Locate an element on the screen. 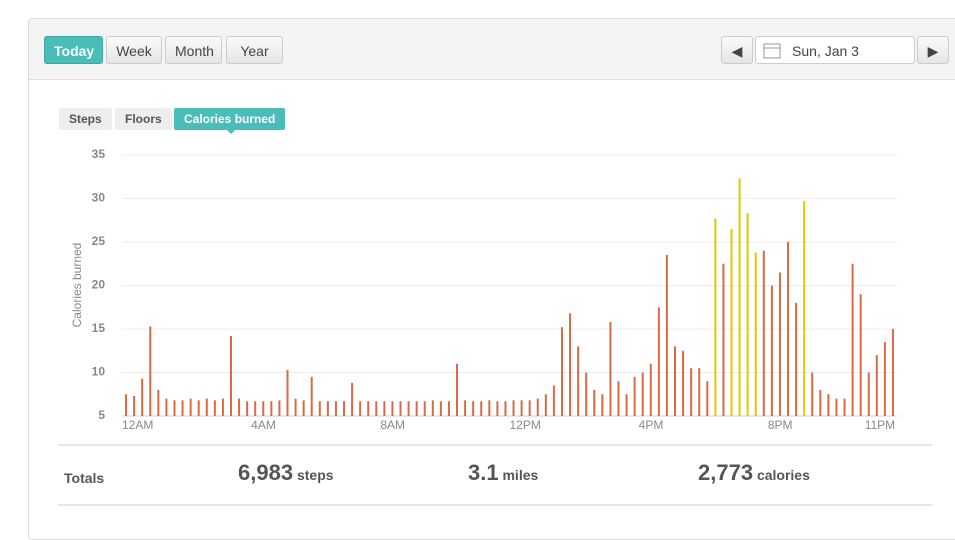 This screenshot has width=955, height=540. x-tick-label: 4AM is located at coordinates (263, 425).